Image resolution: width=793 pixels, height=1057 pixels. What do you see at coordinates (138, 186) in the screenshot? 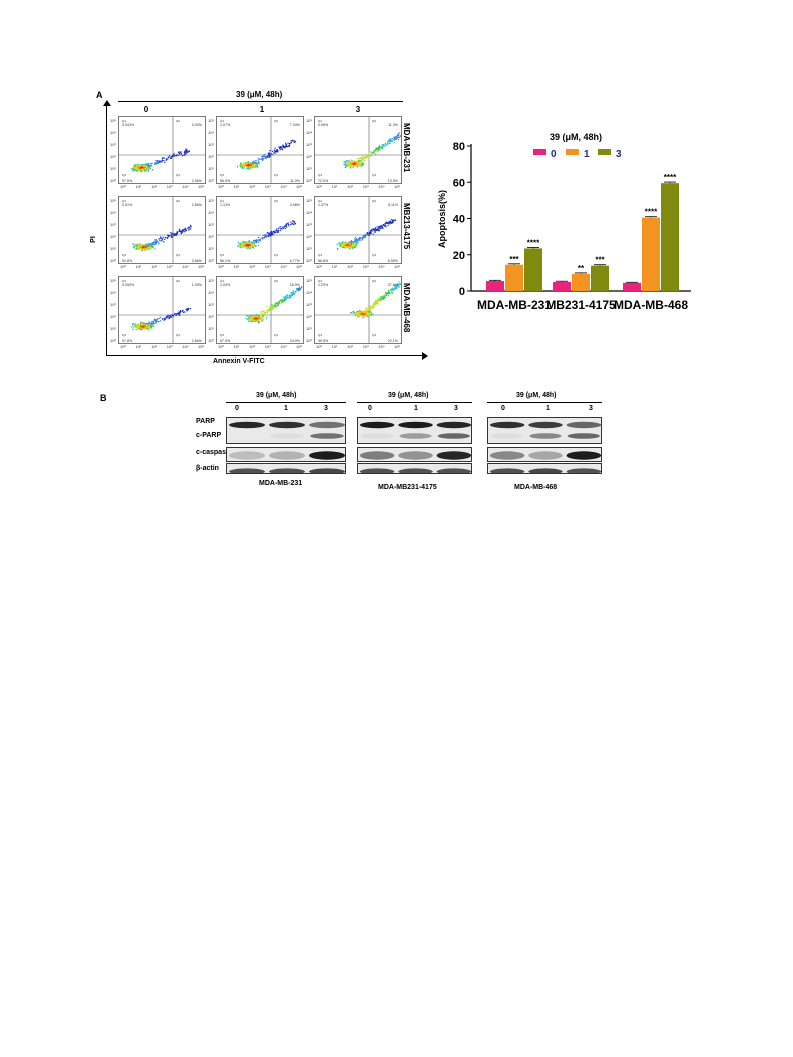
I see `flow-x-tick-label: 10¹` at bounding box center [138, 186].